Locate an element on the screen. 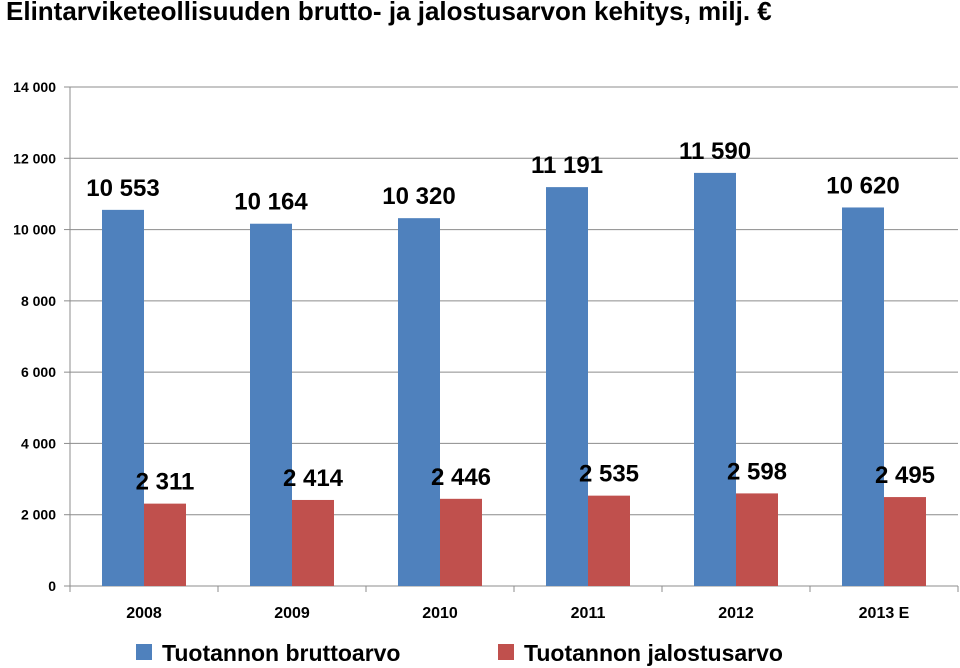 The height and width of the screenshot is (668, 960). y-tick-label: 0 is located at coordinates (52, 586).